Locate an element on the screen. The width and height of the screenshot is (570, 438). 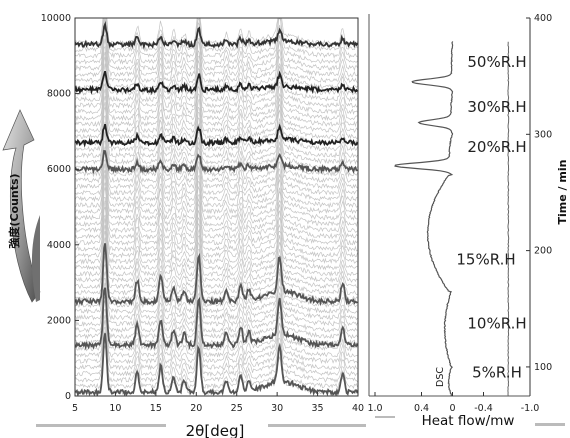
xrd-x-tick-label: 10 is located at coordinates (115, 408).